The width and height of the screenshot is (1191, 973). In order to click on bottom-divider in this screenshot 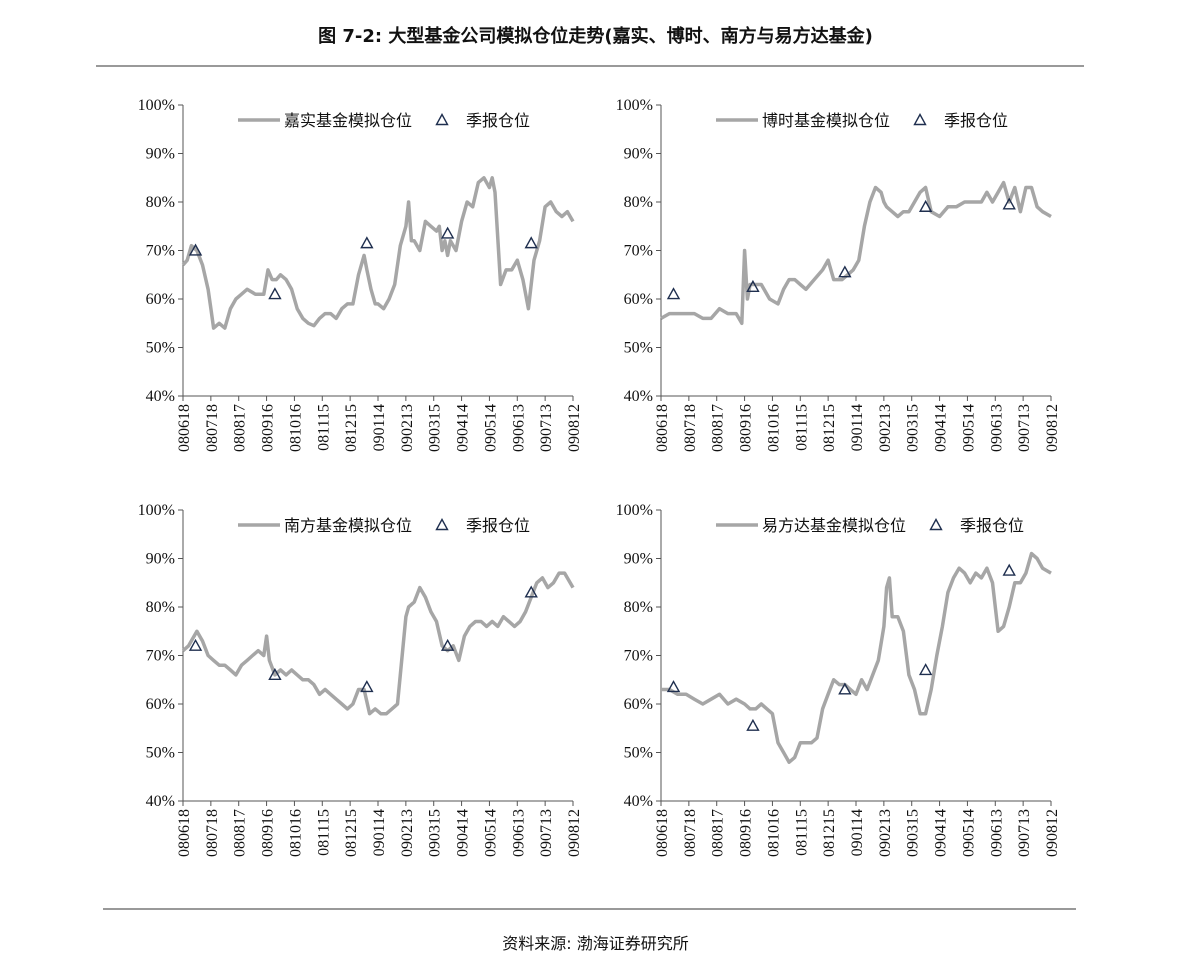, I will do `click(589, 909)`.